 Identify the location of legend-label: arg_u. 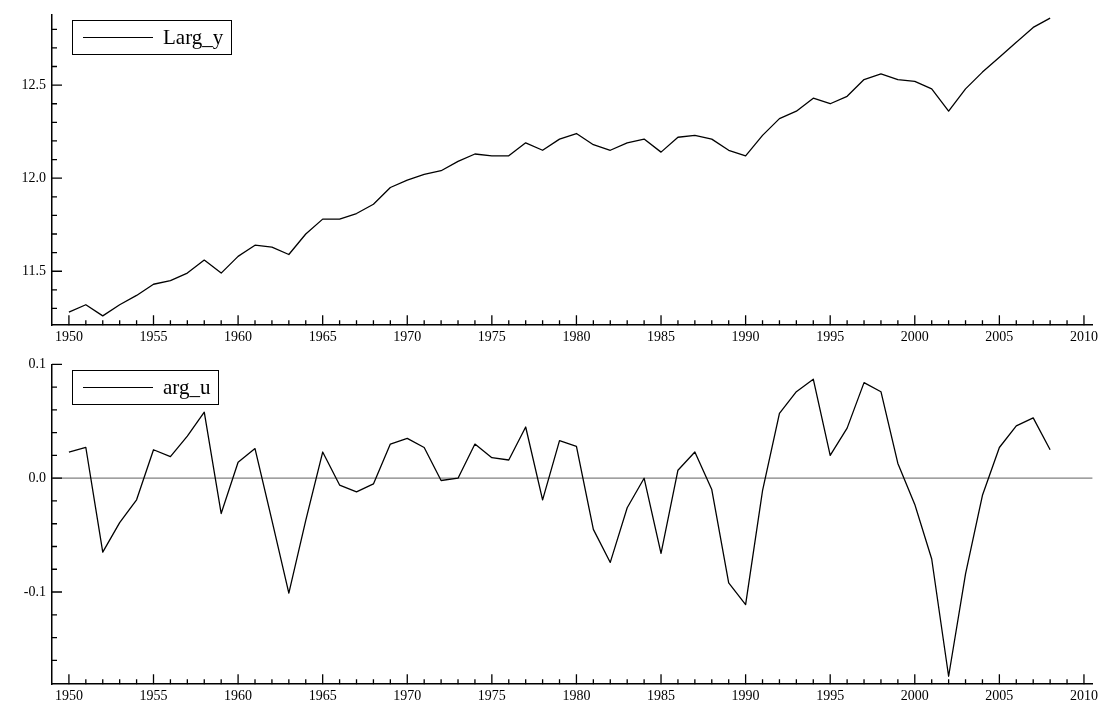
(187, 388).